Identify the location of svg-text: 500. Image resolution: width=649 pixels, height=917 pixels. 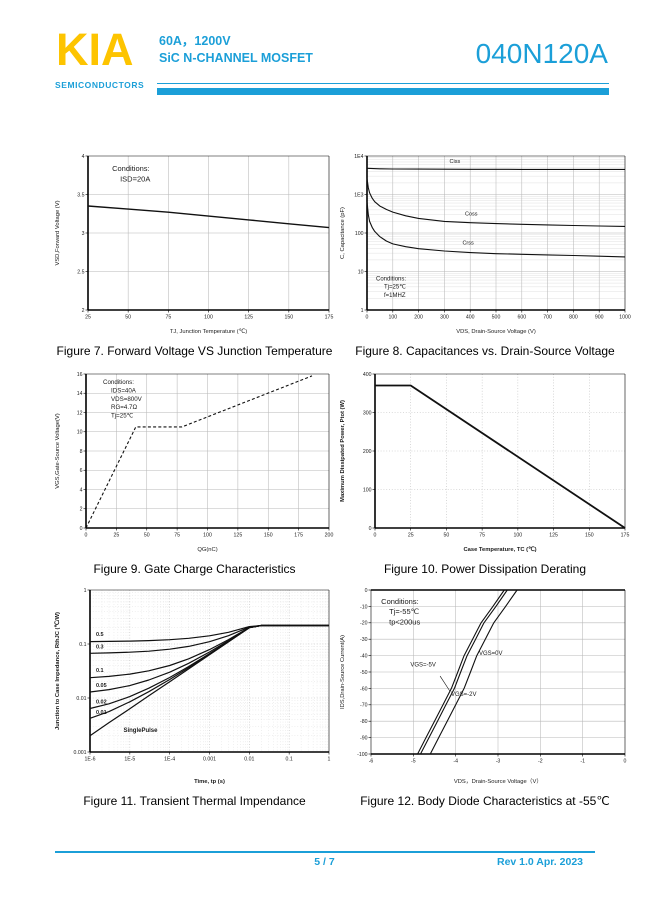
(496, 318).